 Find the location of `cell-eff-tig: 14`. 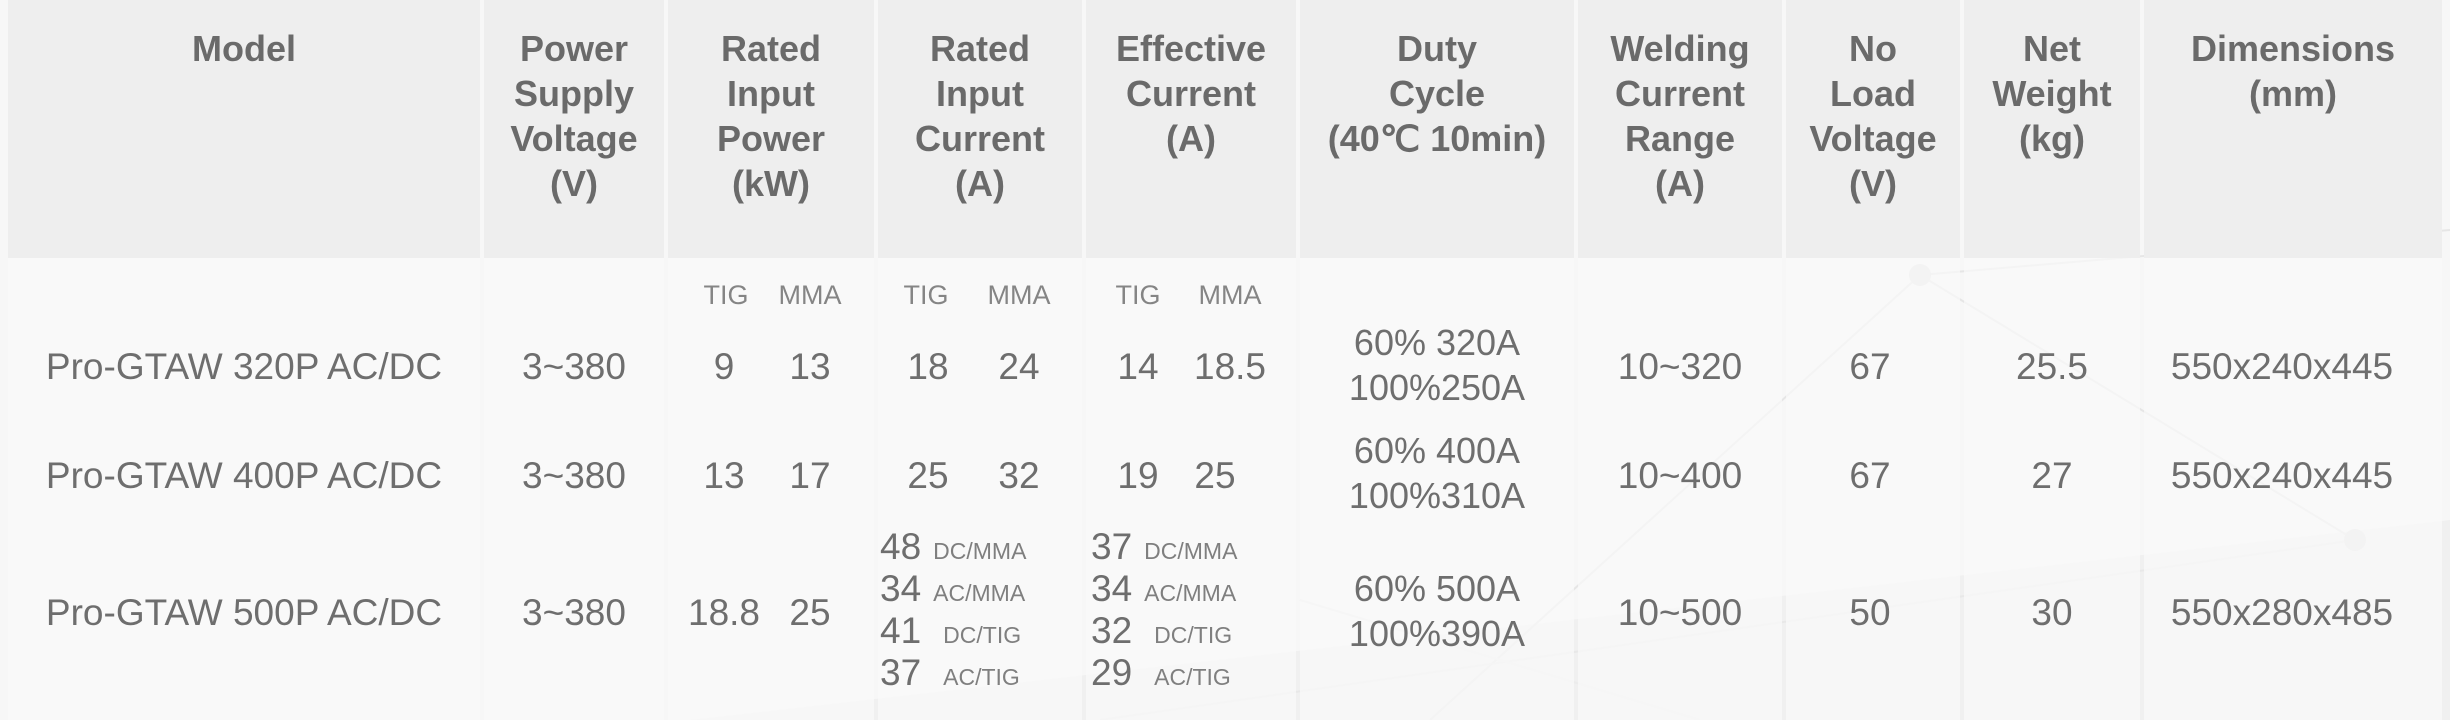

cell-eff-tig: 14 is located at coordinates (1138, 366).